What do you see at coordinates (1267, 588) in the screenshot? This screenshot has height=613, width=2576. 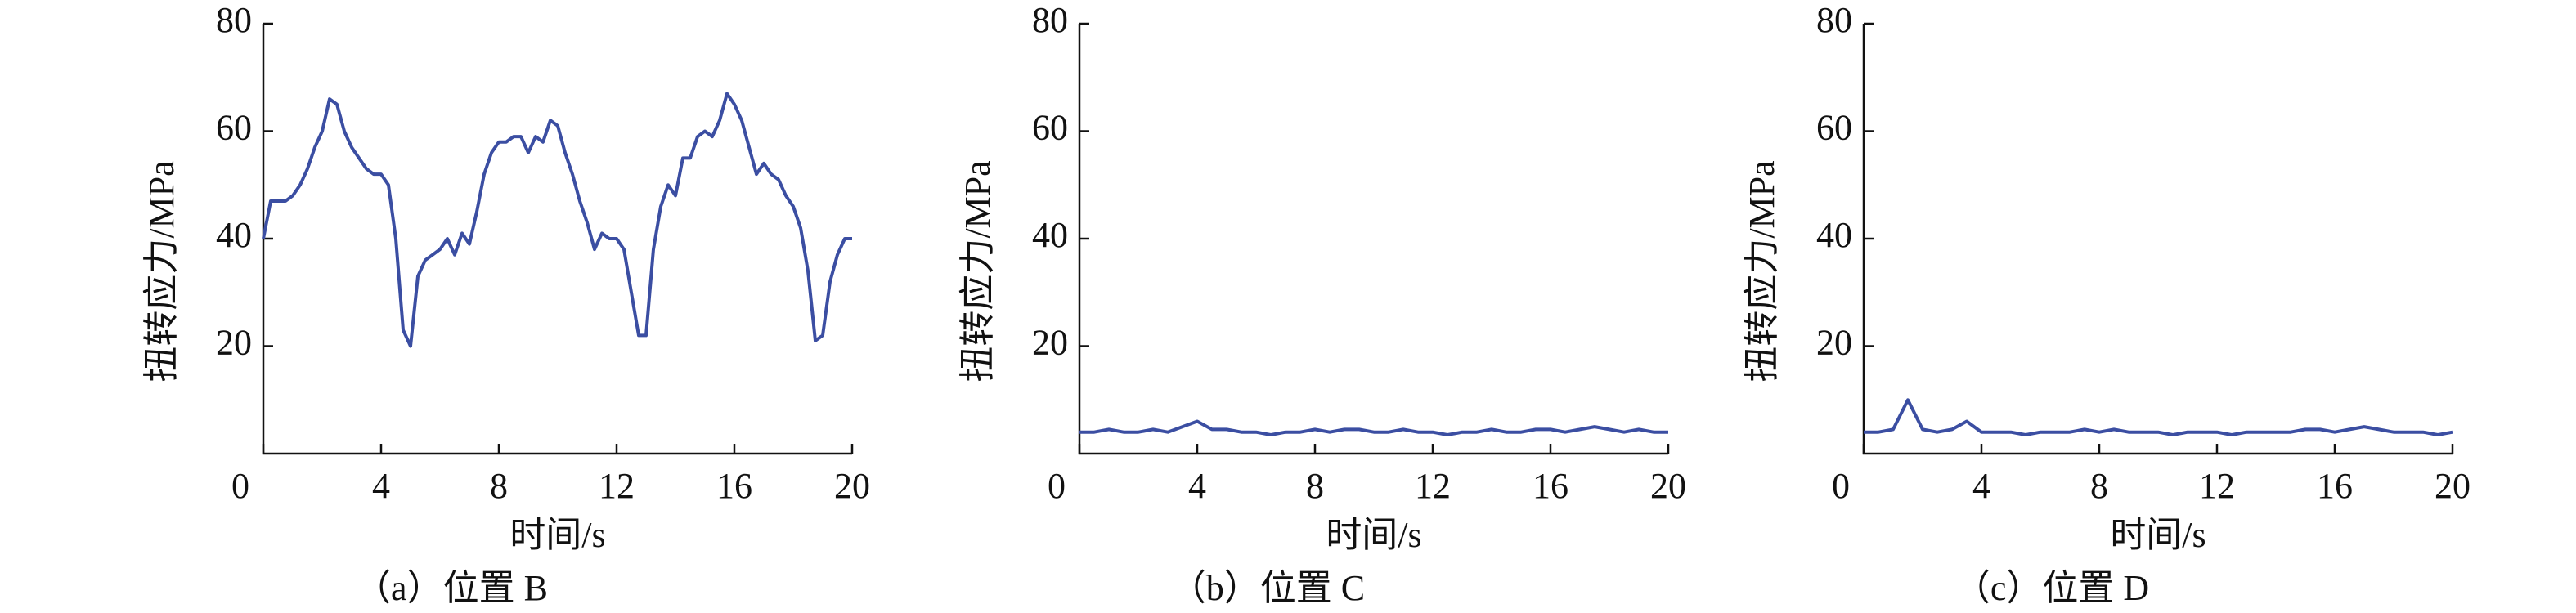 I see `caption: （b）位置 C` at bounding box center [1267, 588].